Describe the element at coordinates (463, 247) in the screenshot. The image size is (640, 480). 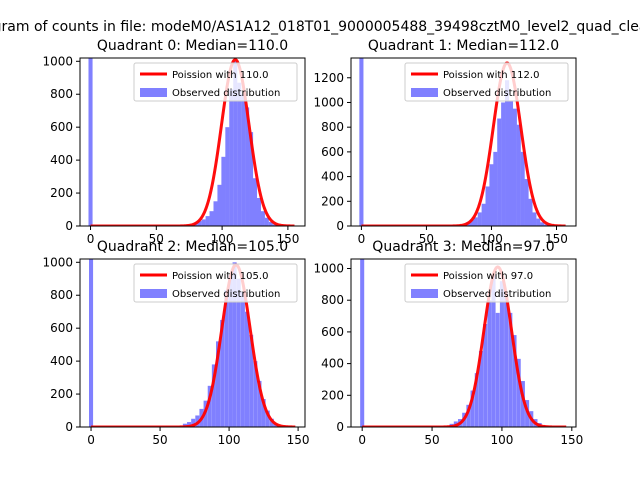
I see `subplot-title: Quadrant 3: Median=97.0` at that location.